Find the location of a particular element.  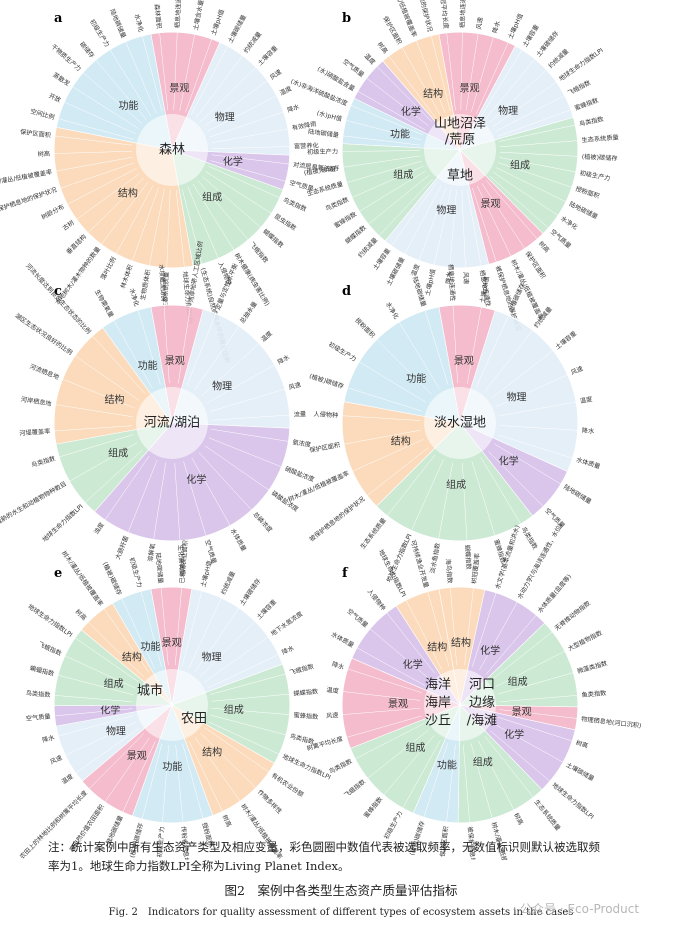

category-label: 景观 is located at coordinates (470, 89).